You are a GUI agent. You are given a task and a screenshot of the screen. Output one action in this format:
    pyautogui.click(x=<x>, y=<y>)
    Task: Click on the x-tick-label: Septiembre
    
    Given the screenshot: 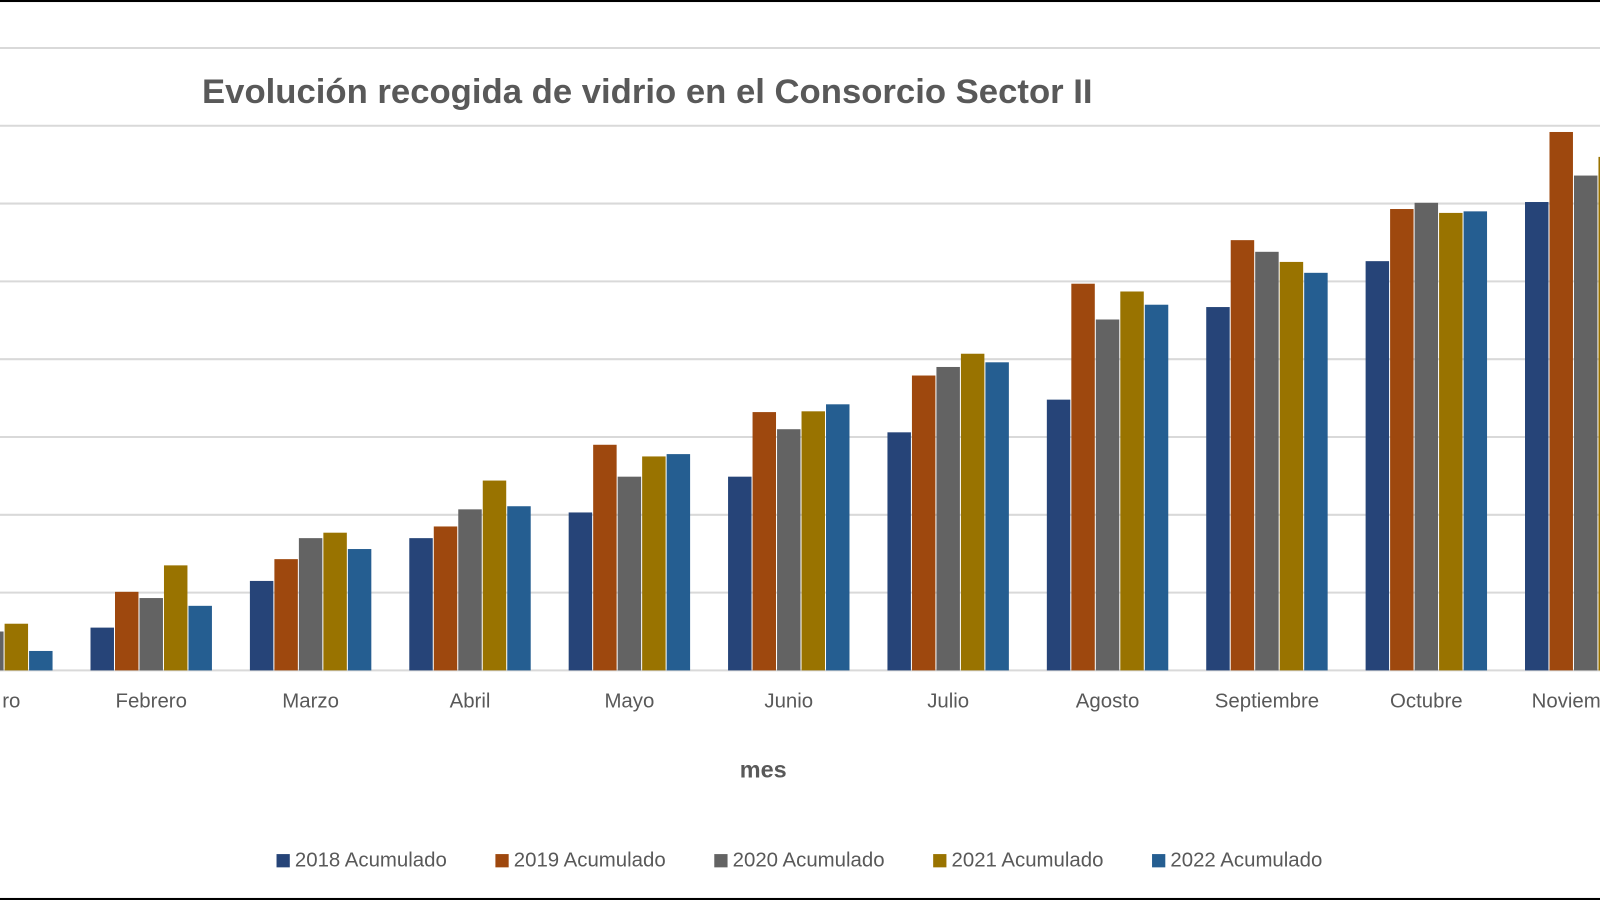 What is the action you would take?
    pyautogui.click(x=1267, y=701)
    